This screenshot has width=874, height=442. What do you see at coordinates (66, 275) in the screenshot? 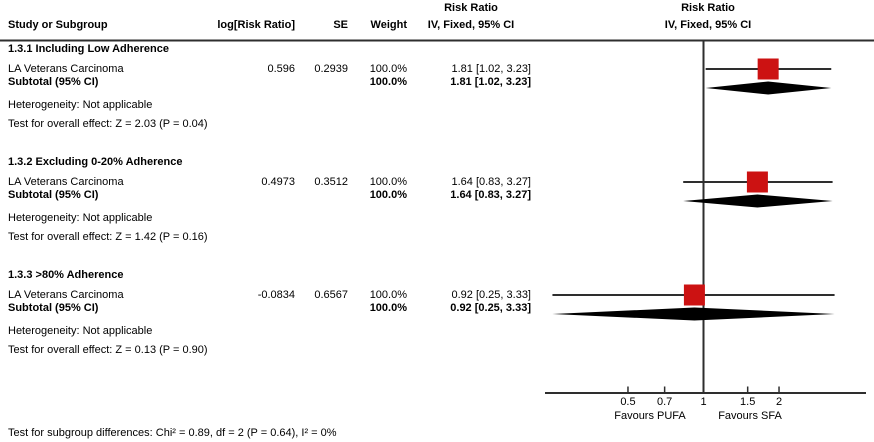
I see `section-heading: 1.3.3 >80% Adherence` at bounding box center [66, 275].